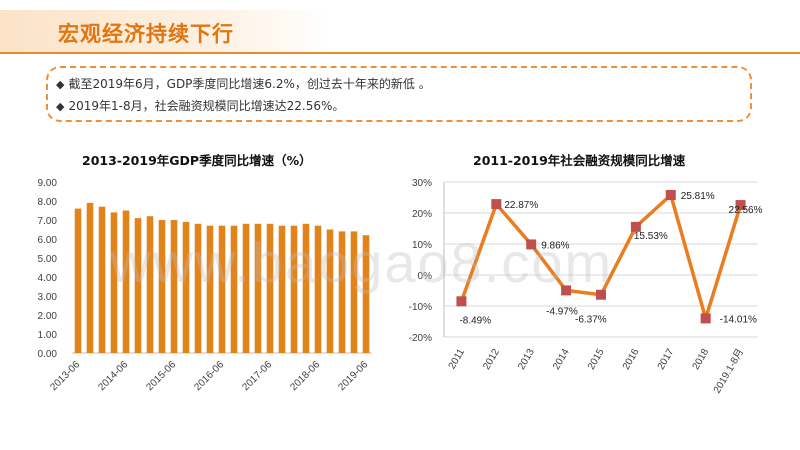 The height and width of the screenshot is (450, 800). I want to click on data-label: 25.81%, so click(698, 196).